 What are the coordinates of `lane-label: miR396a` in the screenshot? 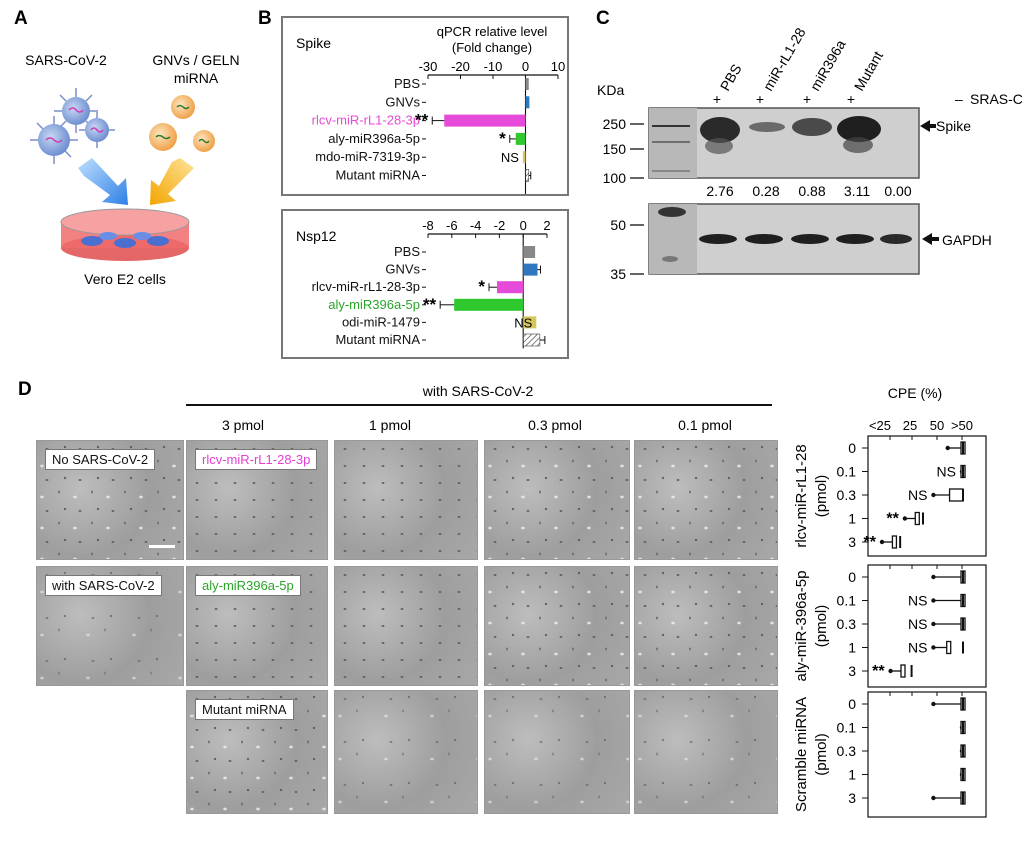 It's located at (828, 65).